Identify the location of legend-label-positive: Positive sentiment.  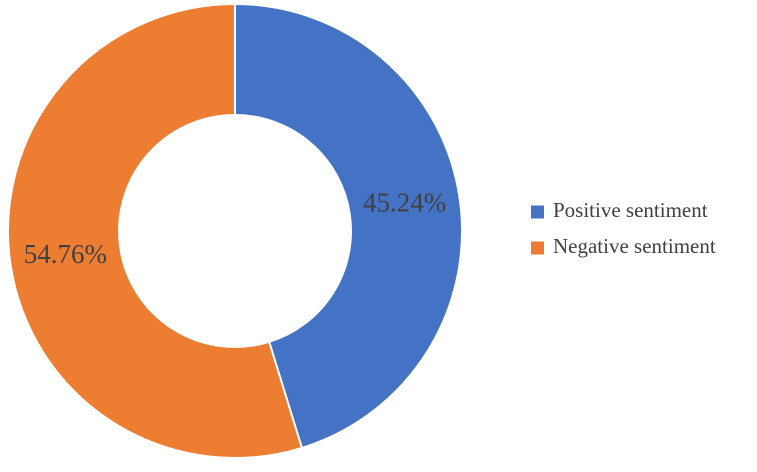
(630, 210).